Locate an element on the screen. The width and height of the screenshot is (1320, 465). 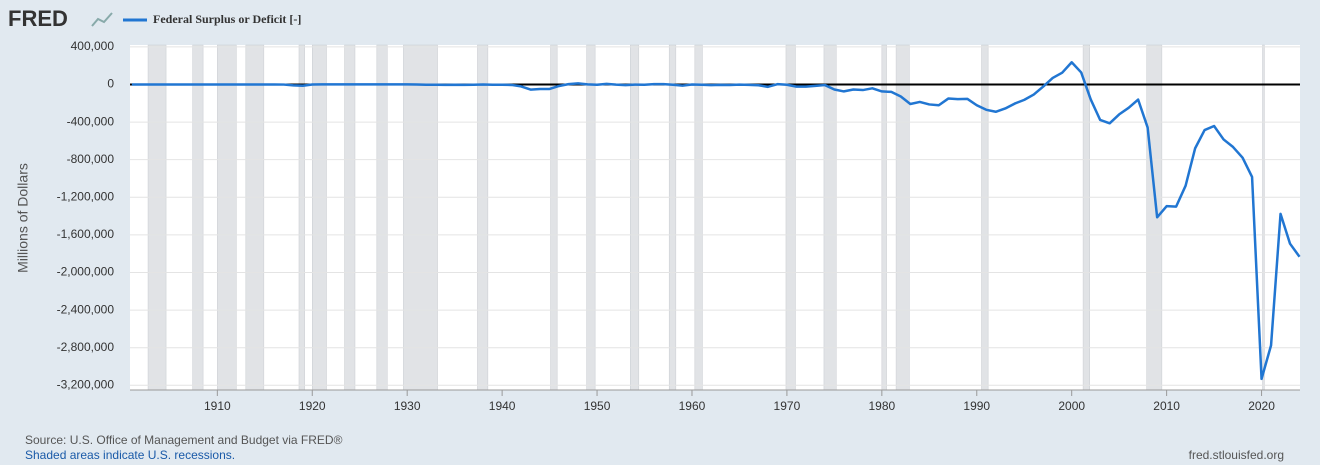
url: fred.stlouisfed.org is located at coordinates (1236, 455).